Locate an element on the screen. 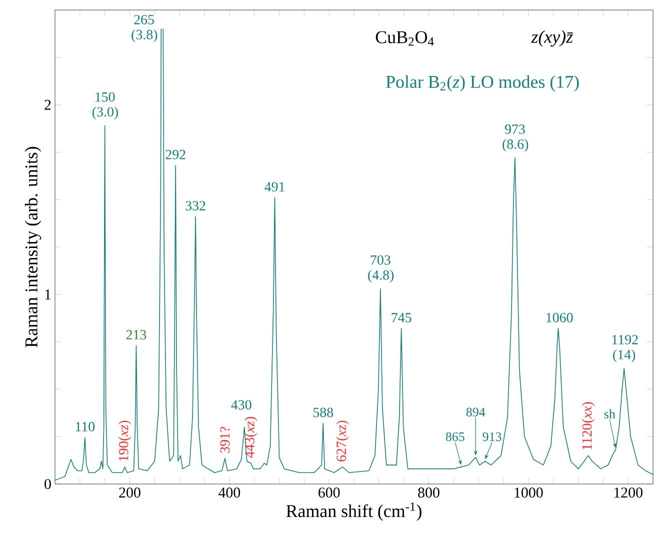 This screenshot has height=541, width=660. annotation: 913 is located at coordinates (492, 437).